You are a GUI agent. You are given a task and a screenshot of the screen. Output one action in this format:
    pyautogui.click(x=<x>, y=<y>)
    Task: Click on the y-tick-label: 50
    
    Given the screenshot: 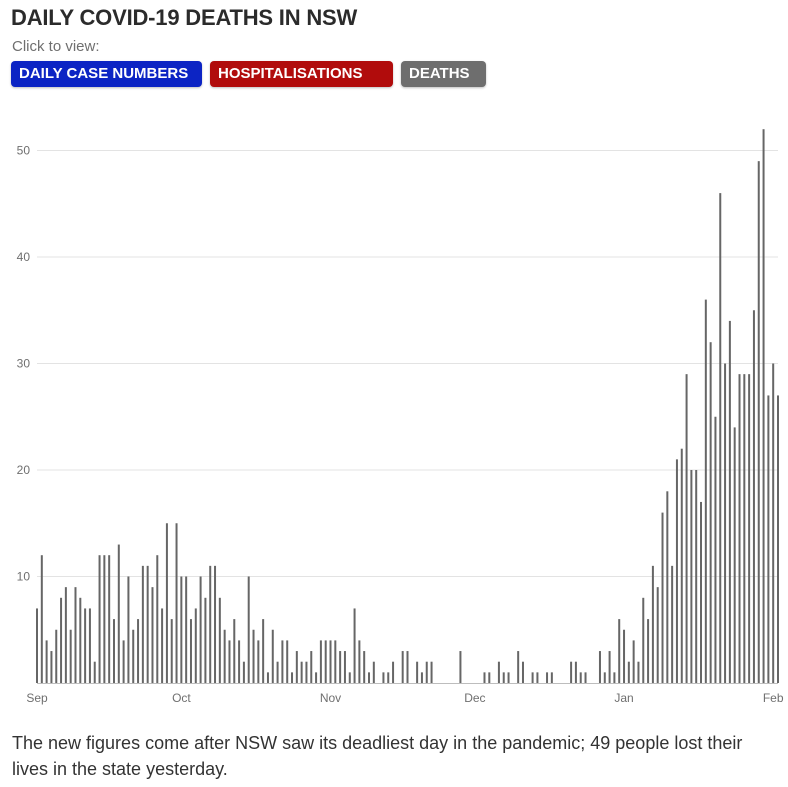 What is the action you would take?
    pyautogui.click(x=24, y=151)
    